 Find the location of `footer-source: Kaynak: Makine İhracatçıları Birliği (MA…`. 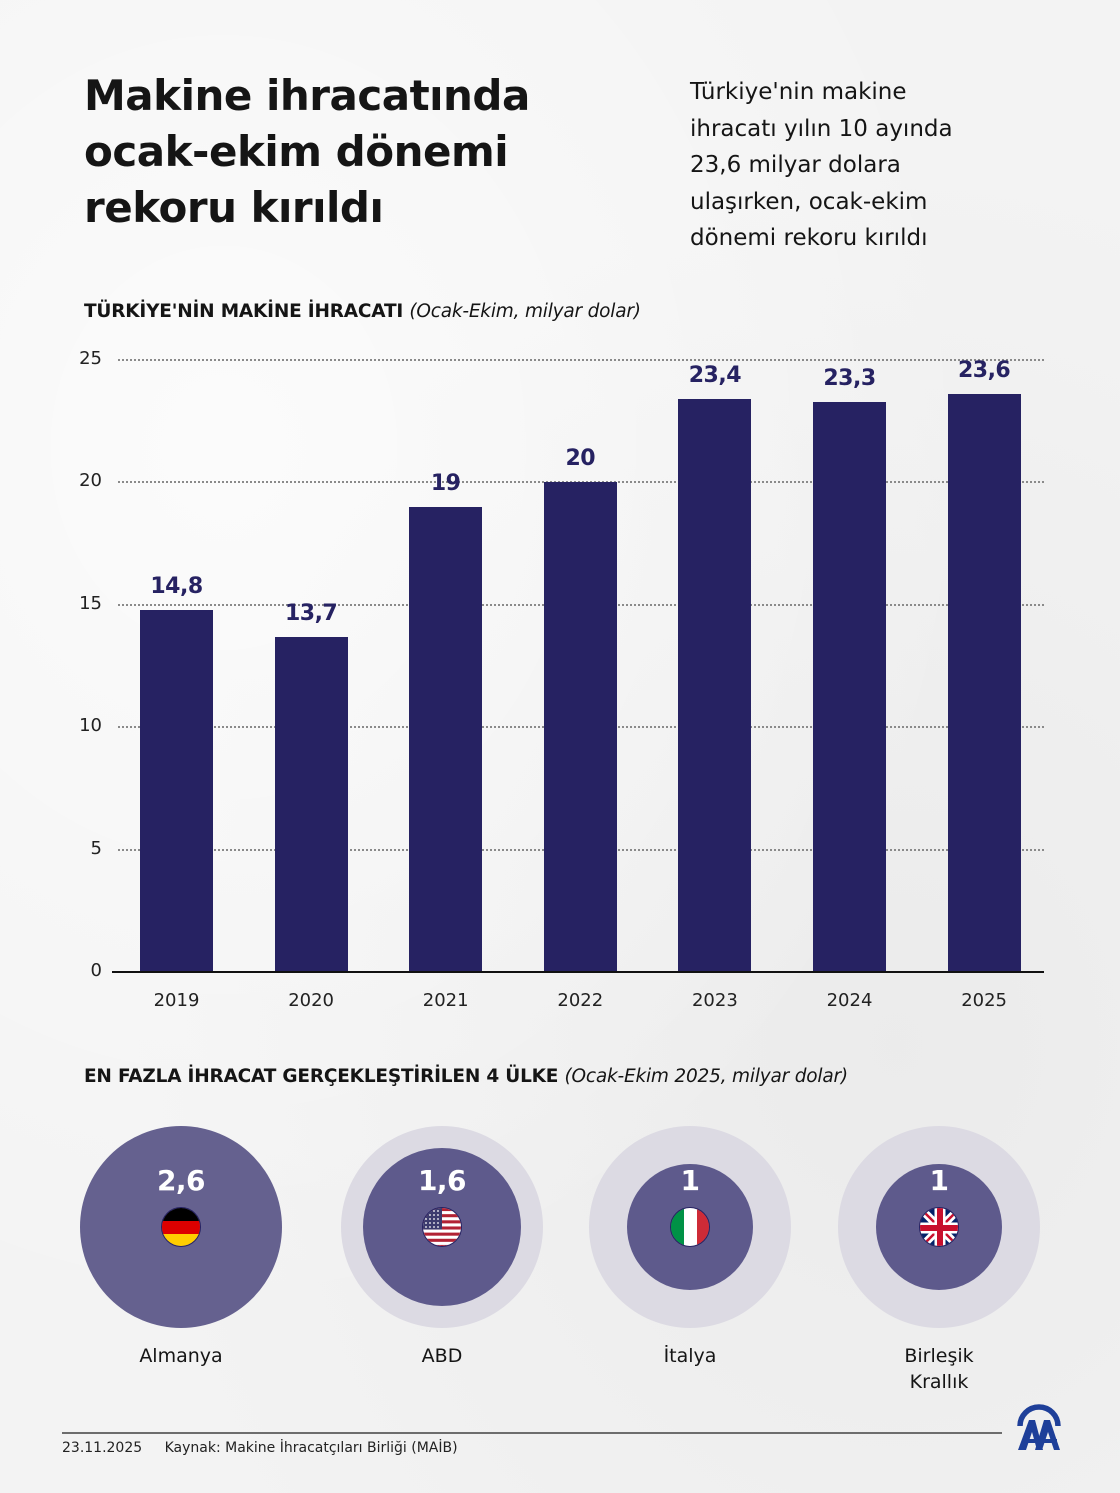

footer-source: Kaynak: Makine İhracatçıları Birliği (MA… is located at coordinates (311, 1448).